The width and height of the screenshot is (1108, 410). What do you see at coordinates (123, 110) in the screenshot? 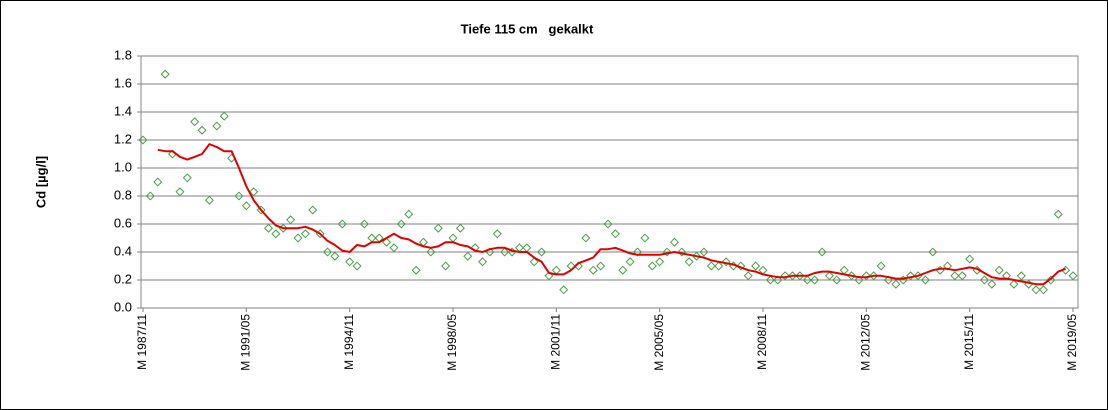
I see `y-tick-label: 1.4` at bounding box center [123, 110].